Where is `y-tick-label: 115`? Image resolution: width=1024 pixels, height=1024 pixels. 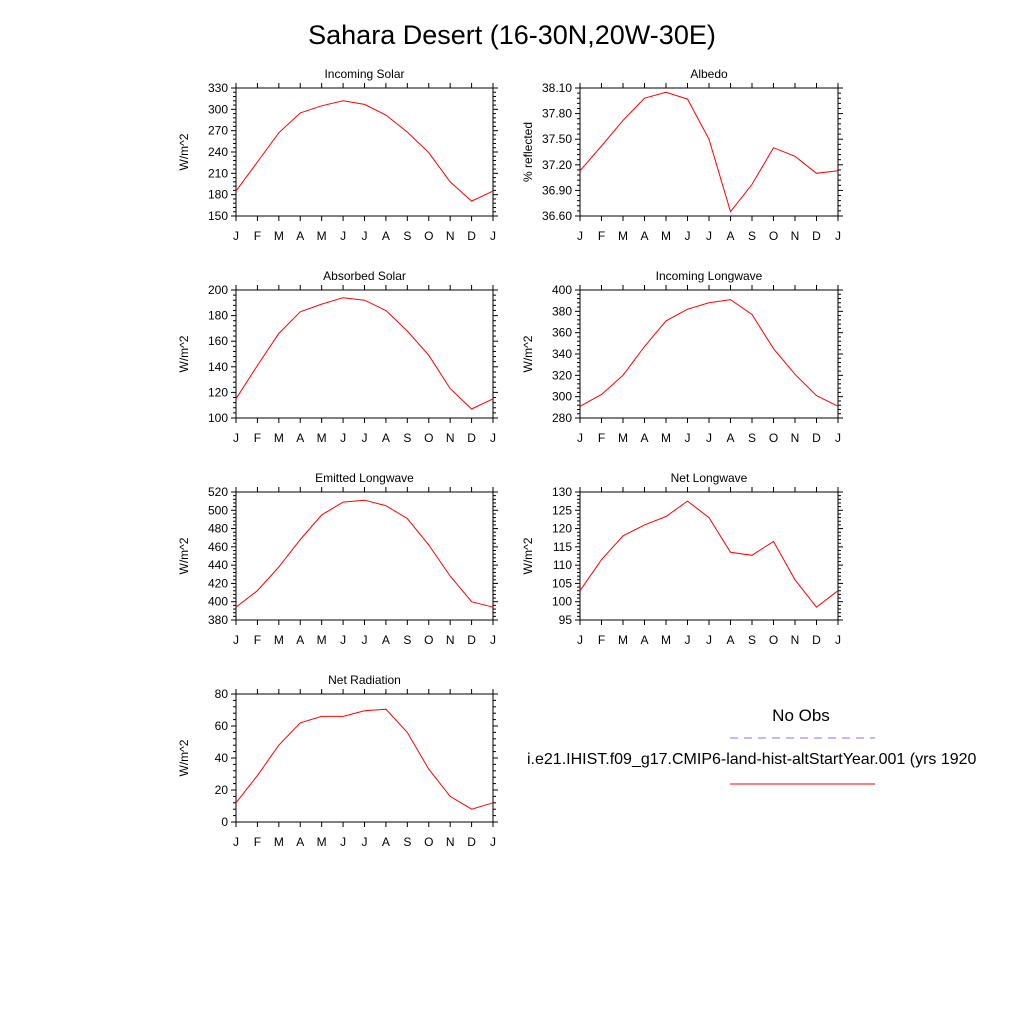 y-tick-label: 115 is located at coordinates (562, 547).